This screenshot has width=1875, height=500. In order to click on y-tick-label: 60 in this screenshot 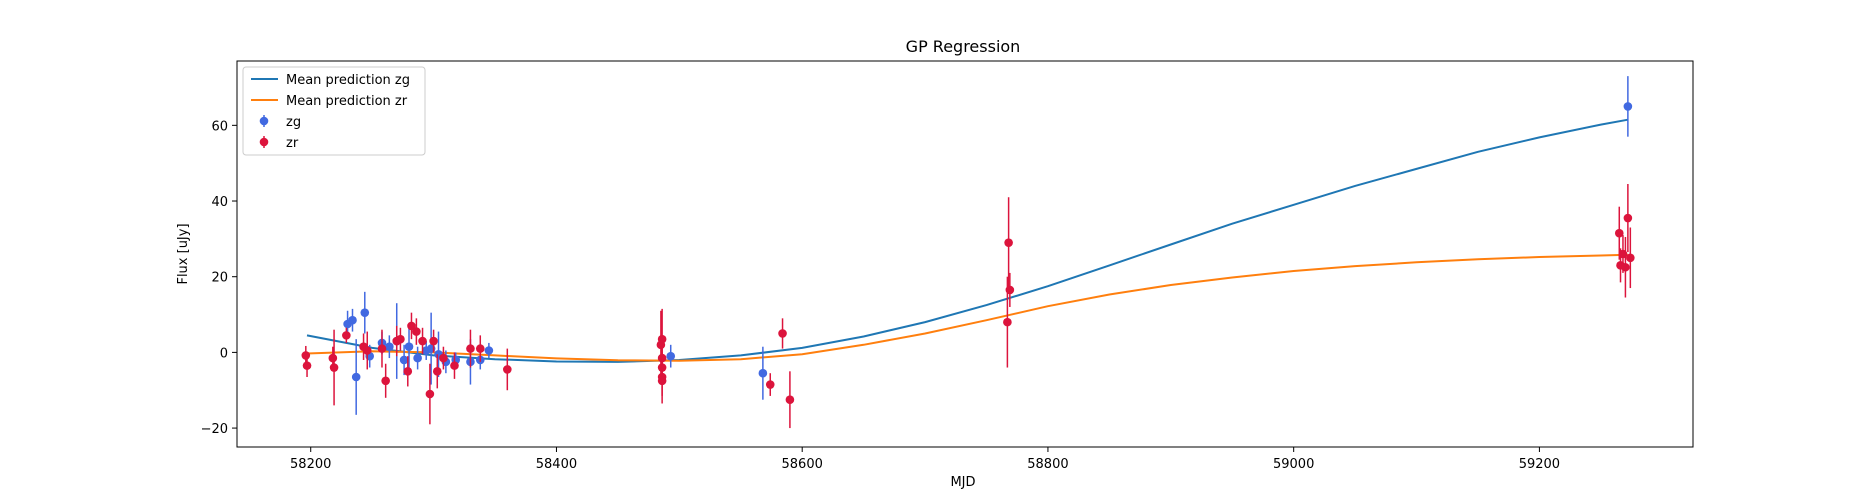, I will do `click(219, 126)`.